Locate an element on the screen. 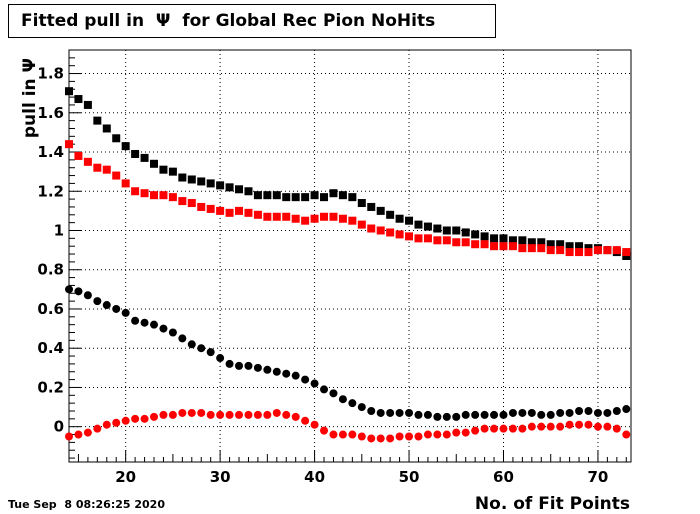 The width and height of the screenshot is (700, 514). y-tick-label: 0.6 is located at coordinates (50, 309).